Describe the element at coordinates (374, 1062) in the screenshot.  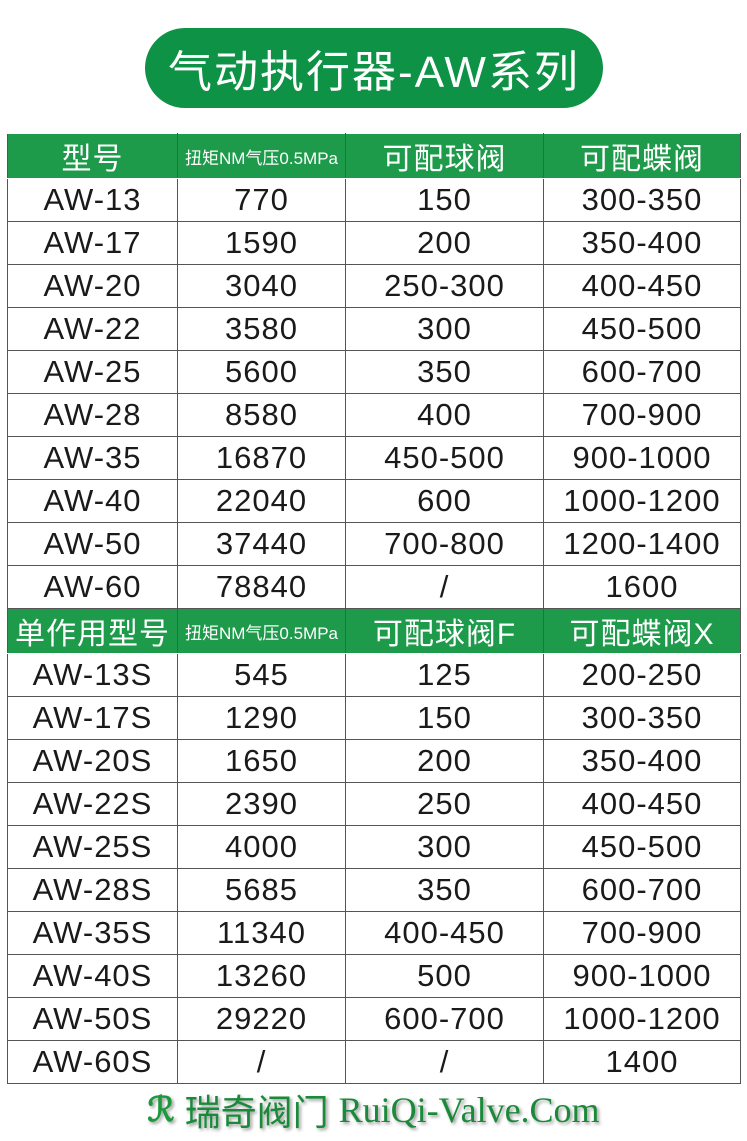
I see `table-row: AW-60S //1400` at that location.